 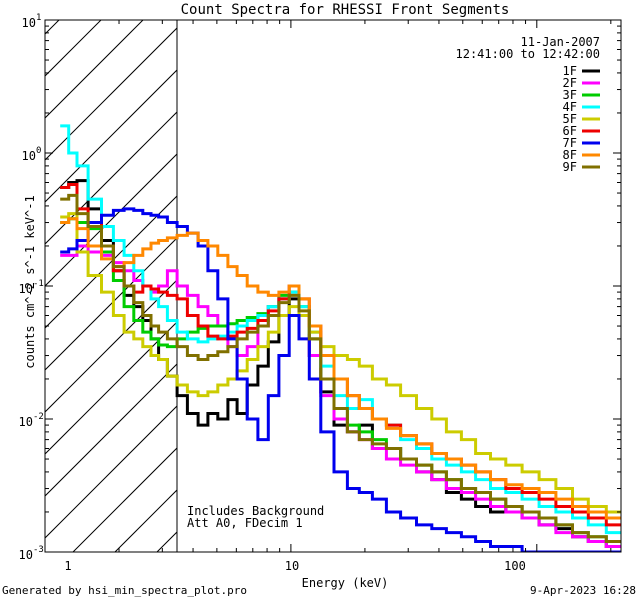 What do you see at coordinates (67, 566) in the screenshot?
I see `x-tick-label-1: 1` at bounding box center [67, 566].